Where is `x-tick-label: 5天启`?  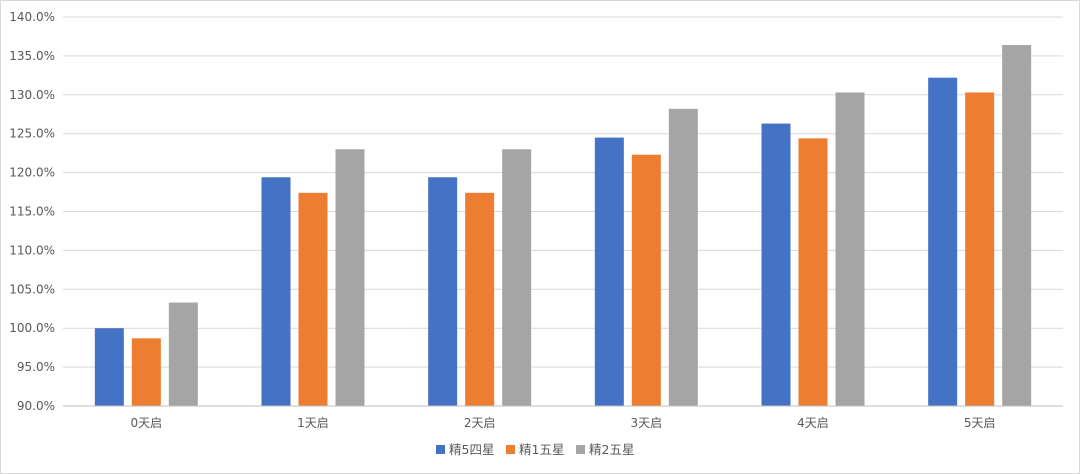 x-tick-label: 5天启 is located at coordinates (980, 423).